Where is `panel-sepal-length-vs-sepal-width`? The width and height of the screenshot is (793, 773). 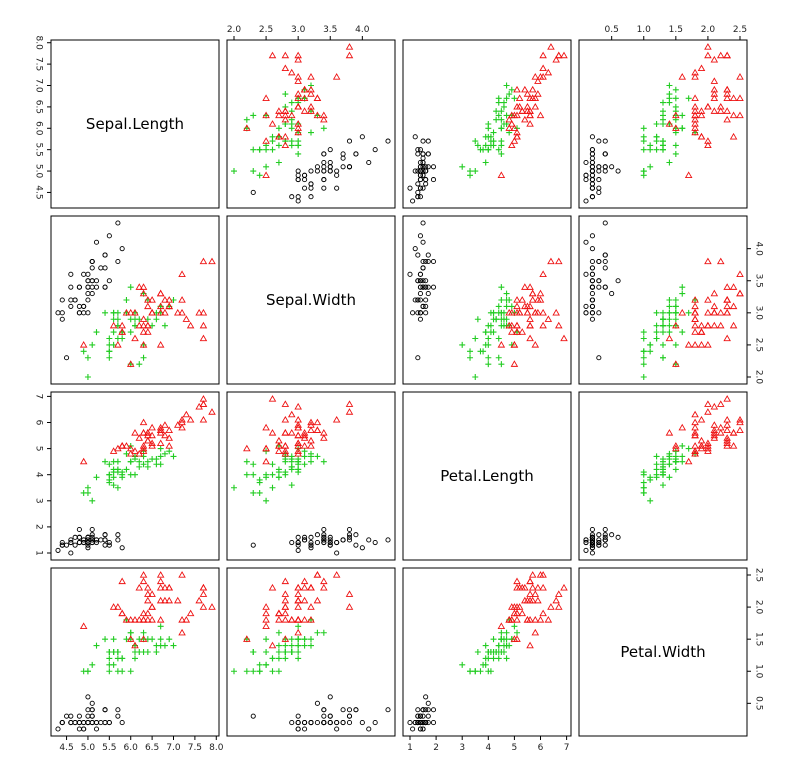 panel-sepal-length-vs-sepal-width is located at coordinates (311, 124).